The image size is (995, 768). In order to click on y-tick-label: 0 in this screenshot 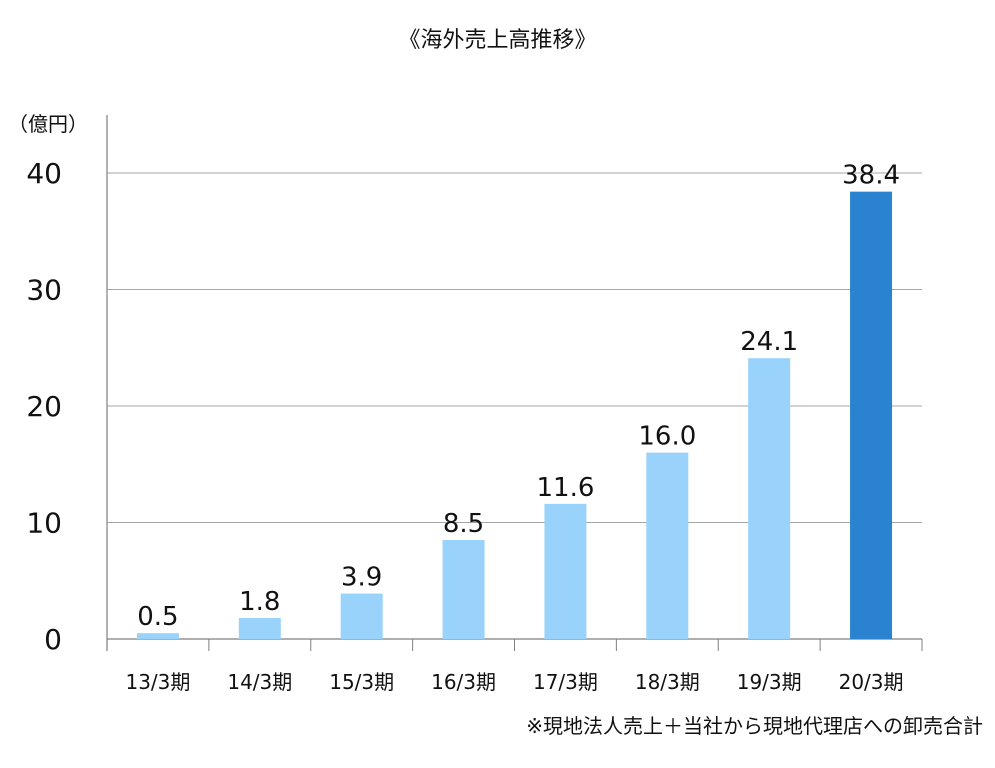, I will do `click(53, 639)`.